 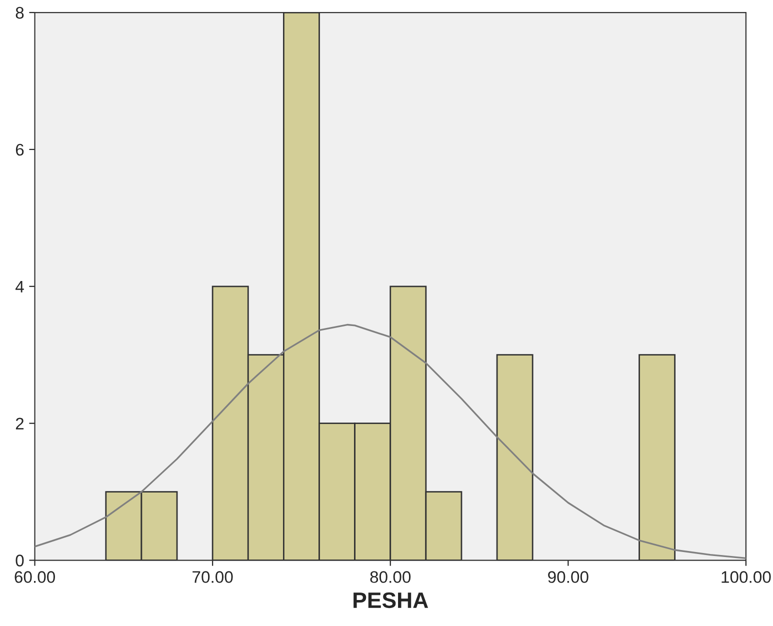 I want to click on x-tick-label: 90.00, so click(x=568, y=577).